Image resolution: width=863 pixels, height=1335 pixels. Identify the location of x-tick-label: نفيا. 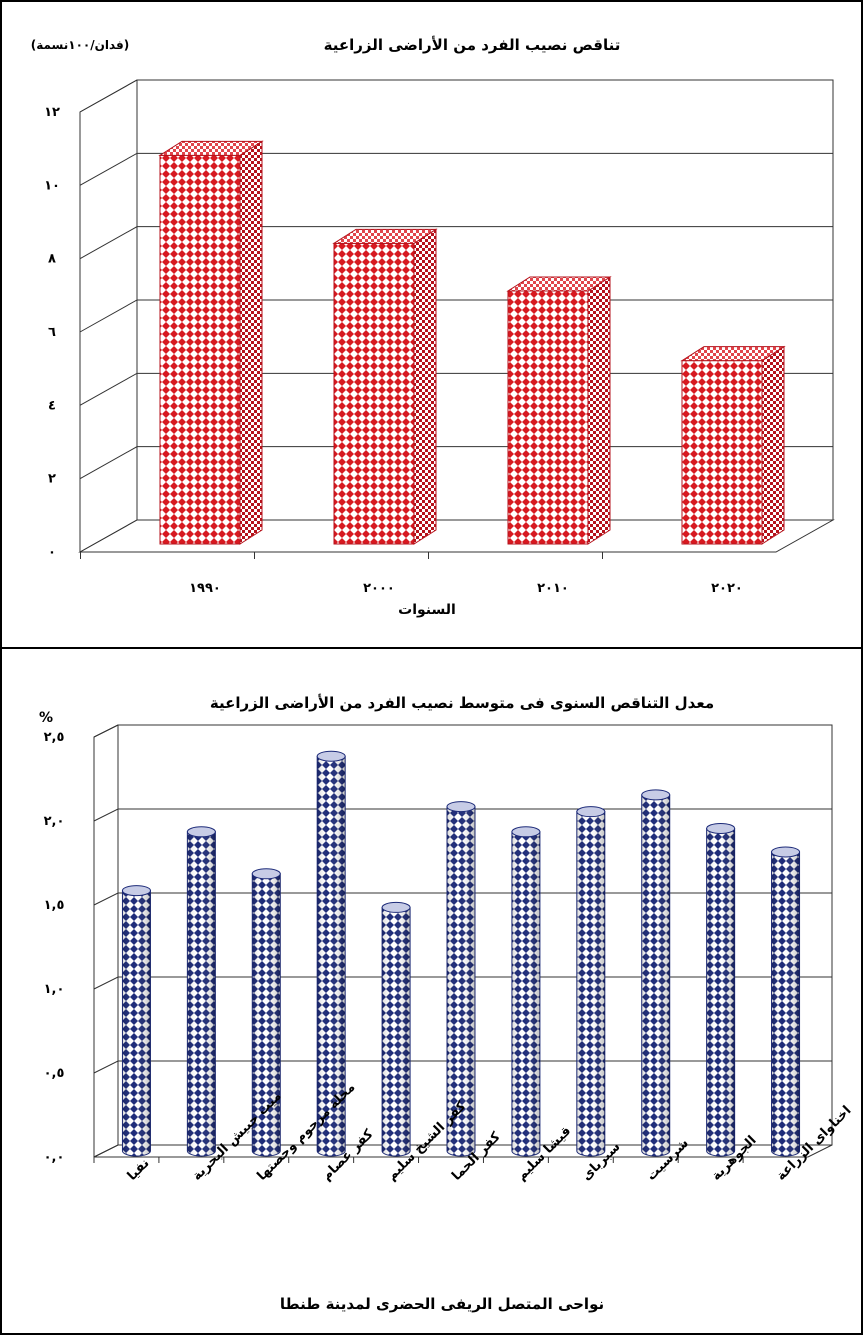
(139, 1170).